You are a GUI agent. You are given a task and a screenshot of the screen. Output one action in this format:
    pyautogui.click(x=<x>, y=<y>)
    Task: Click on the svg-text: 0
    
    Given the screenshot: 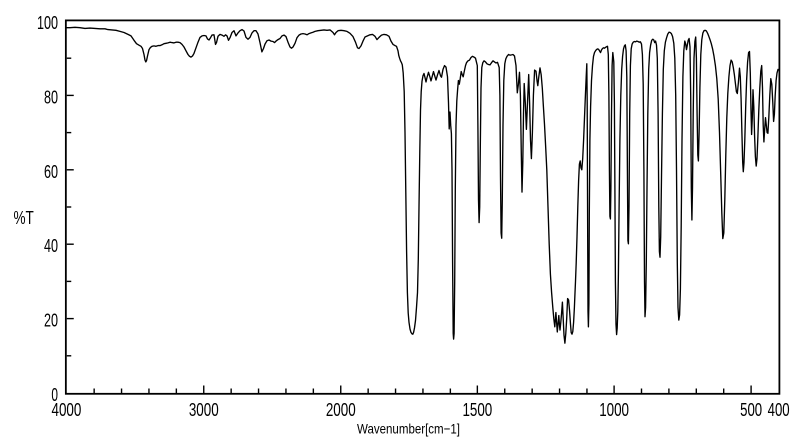 What is the action you would take?
    pyautogui.click(x=54, y=395)
    